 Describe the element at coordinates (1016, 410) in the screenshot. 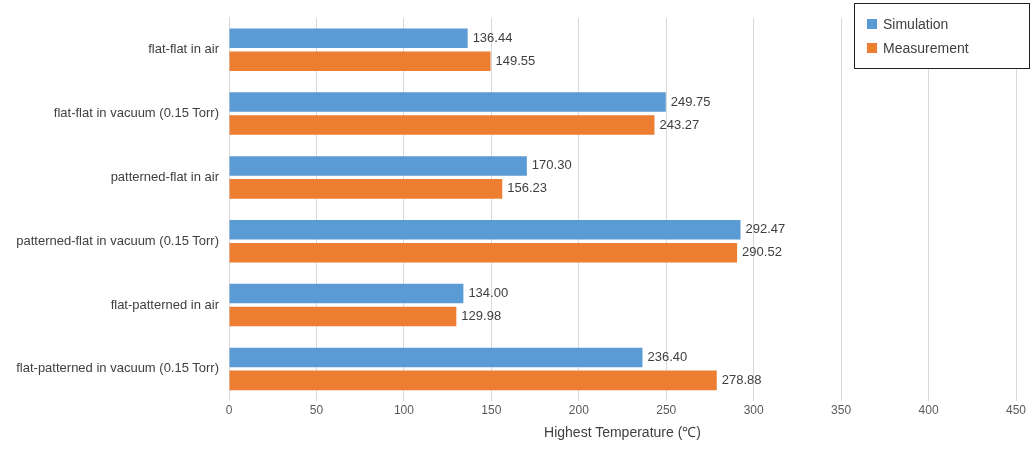

I see `x-tick-label: 450` at that location.